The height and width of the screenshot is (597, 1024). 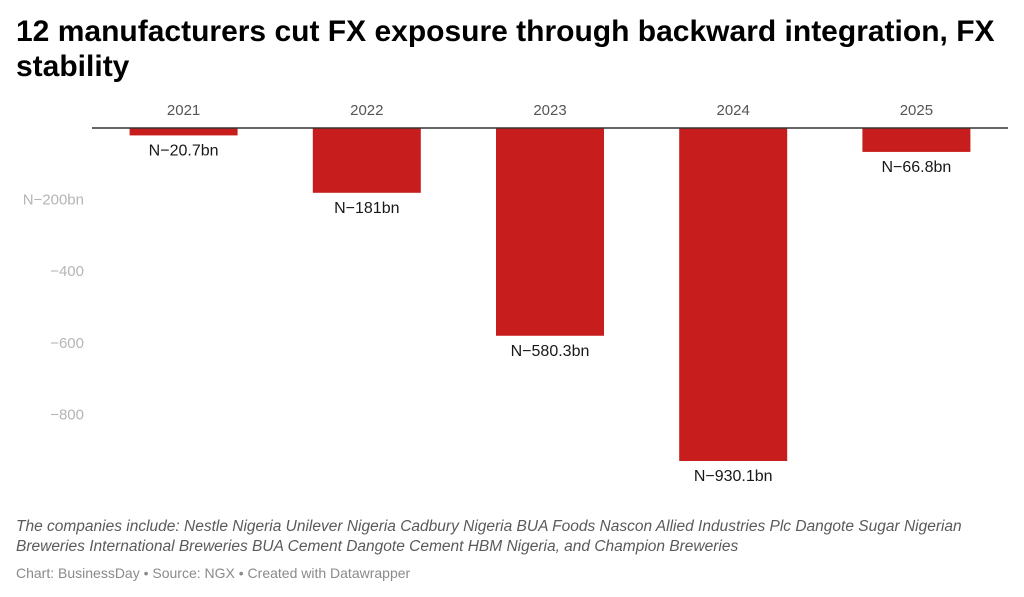 What do you see at coordinates (916, 110) in the screenshot?
I see `x-tick-label: 2025` at bounding box center [916, 110].